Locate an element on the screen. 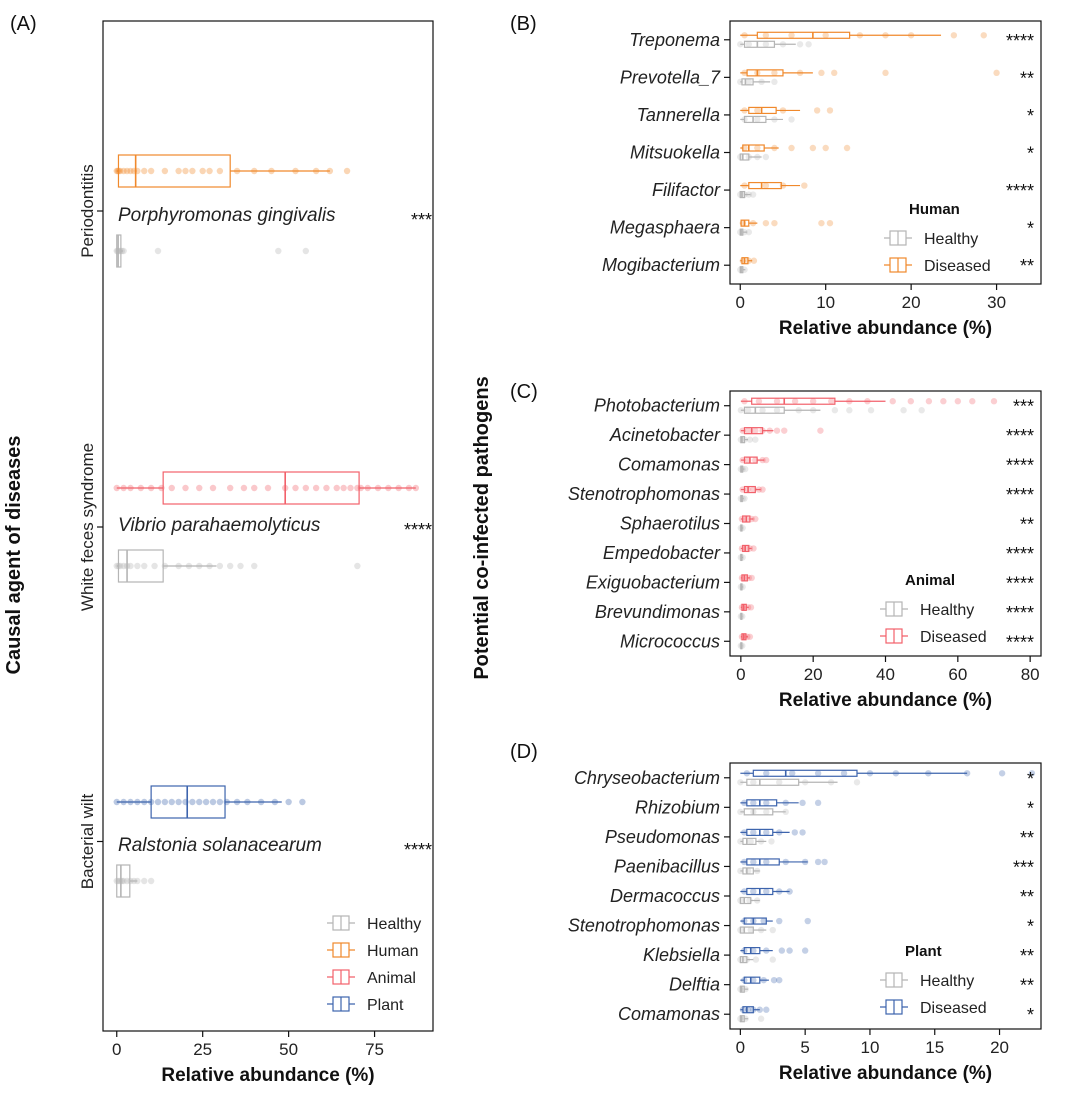 This screenshot has height=1107, width=1080. panel-d-delftia-significance: ** is located at coordinates (1027, 986).